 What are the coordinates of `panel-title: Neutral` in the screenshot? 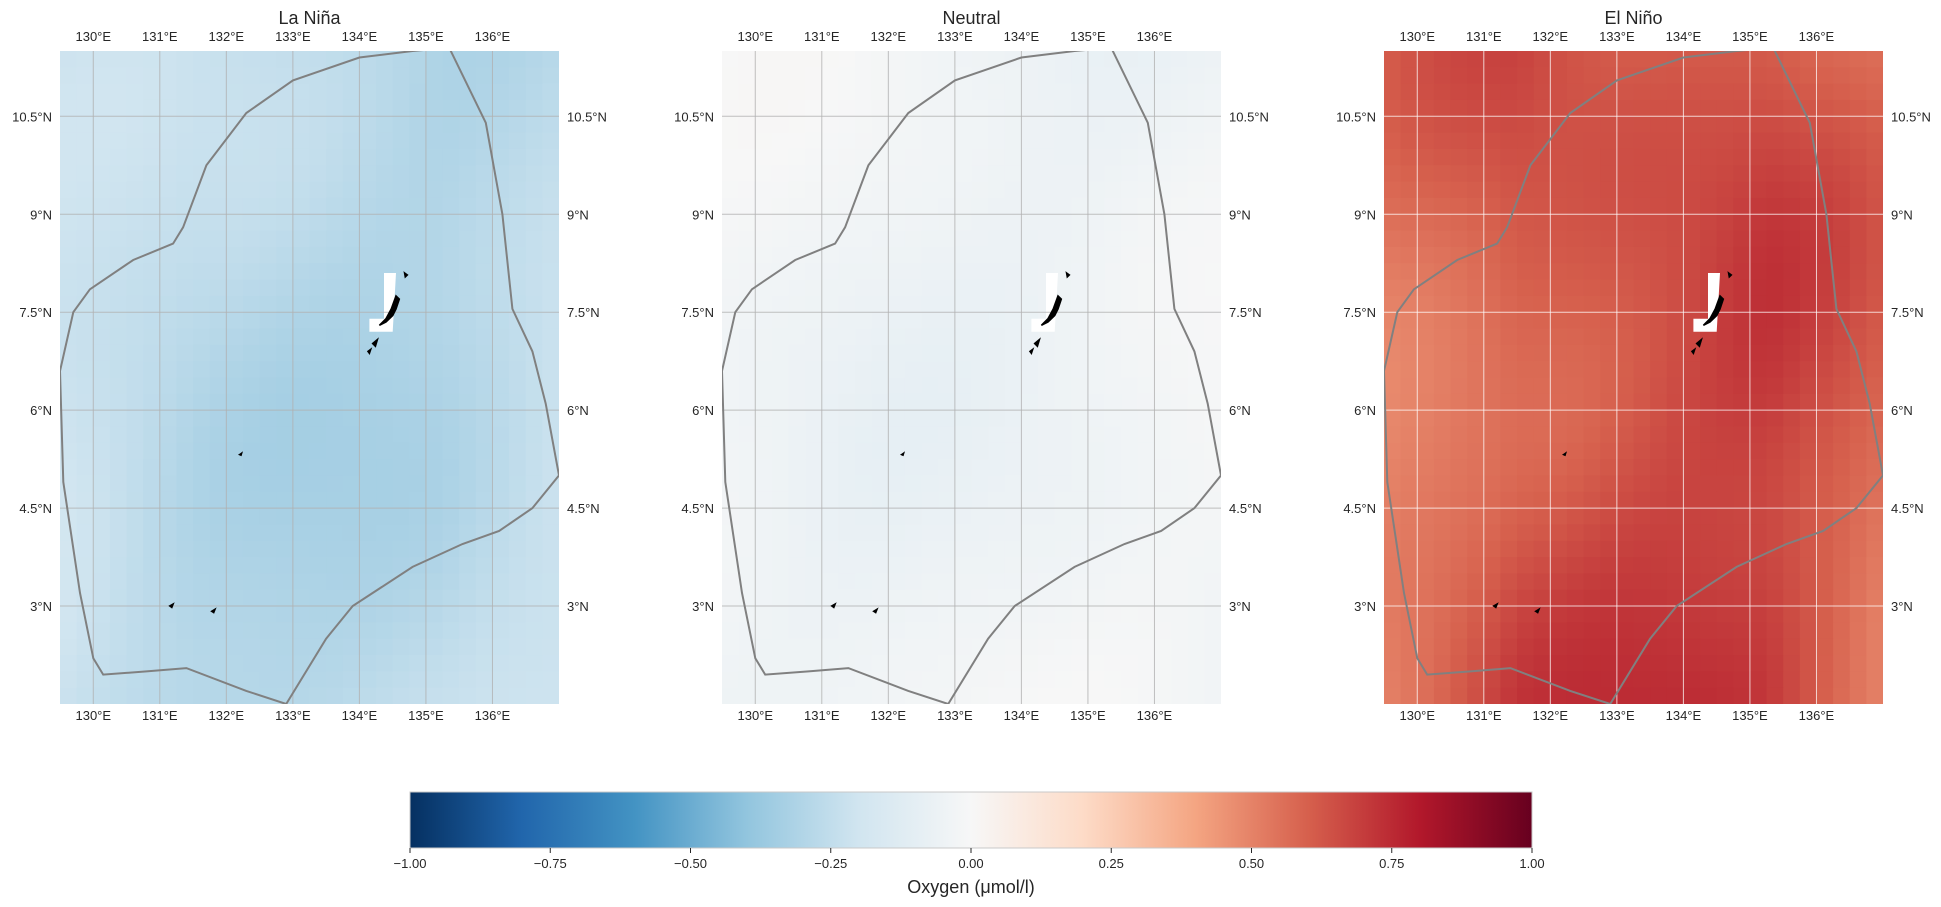 It's located at (971, 18).